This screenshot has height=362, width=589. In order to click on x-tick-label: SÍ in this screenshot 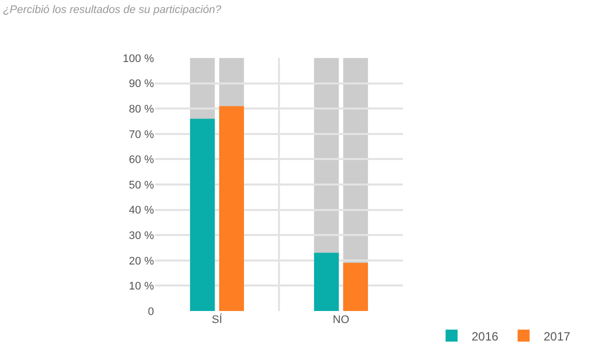, I will do `click(218, 319)`.